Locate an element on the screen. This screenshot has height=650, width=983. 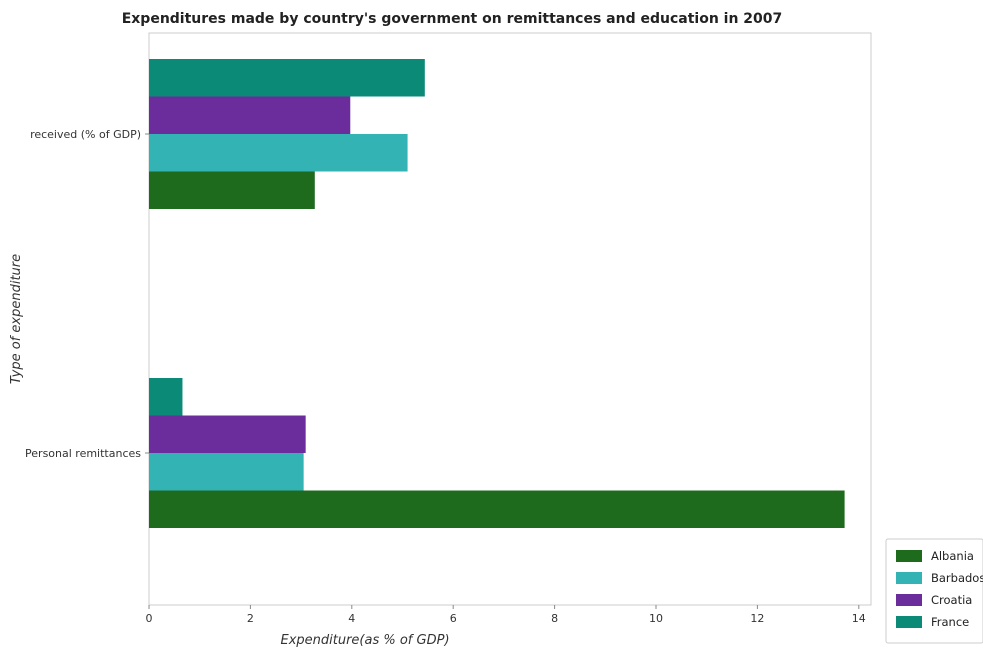
x-tick-label: 4 is located at coordinates (351, 618).